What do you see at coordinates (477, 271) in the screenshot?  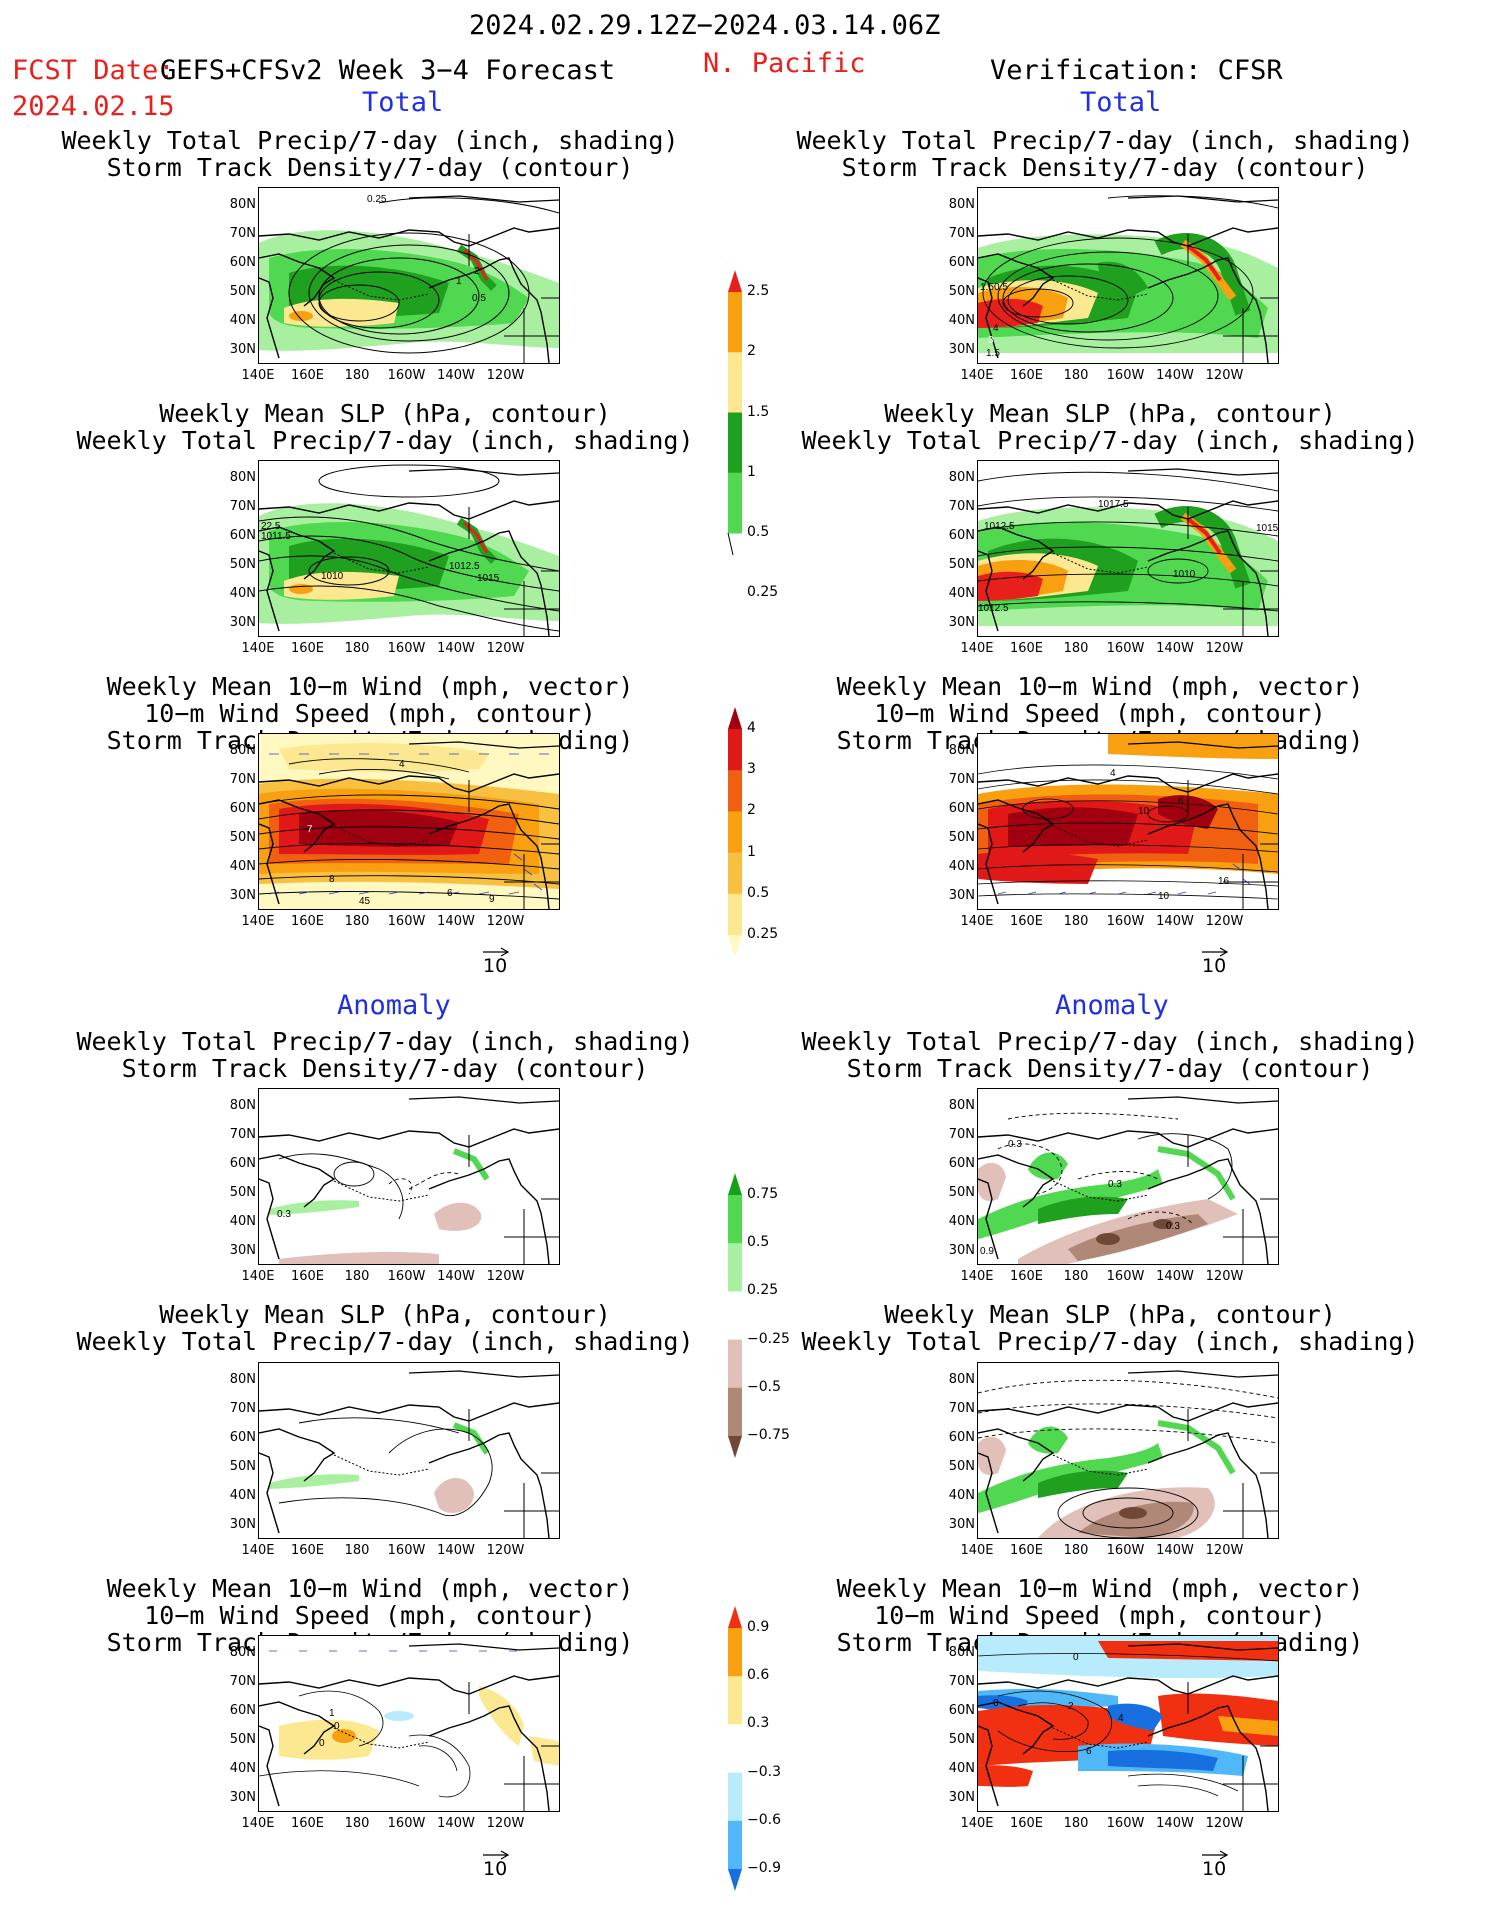 I see `contour-label: 2` at bounding box center [477, 271].